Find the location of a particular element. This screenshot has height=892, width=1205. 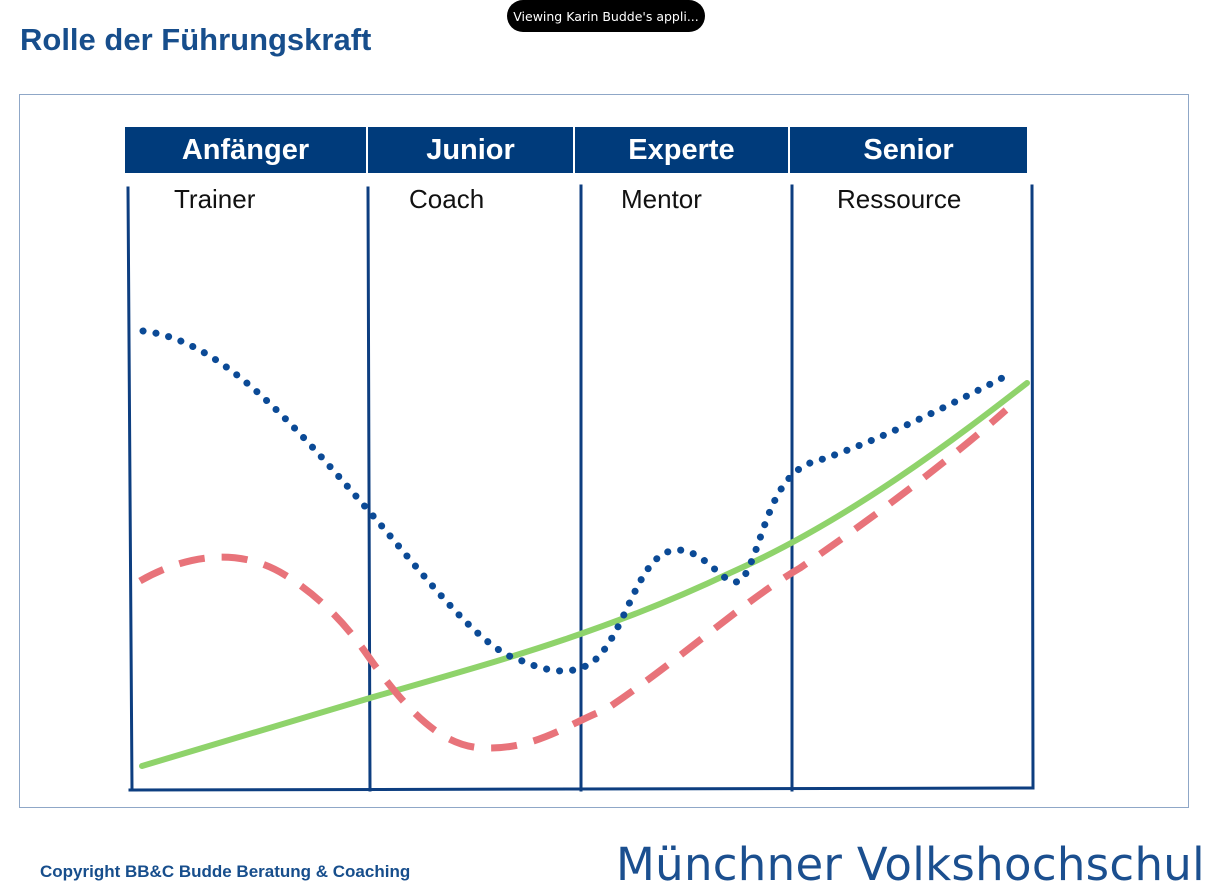

slide-title: Rolle der Führungskraft is located at coordinates (196, 39).